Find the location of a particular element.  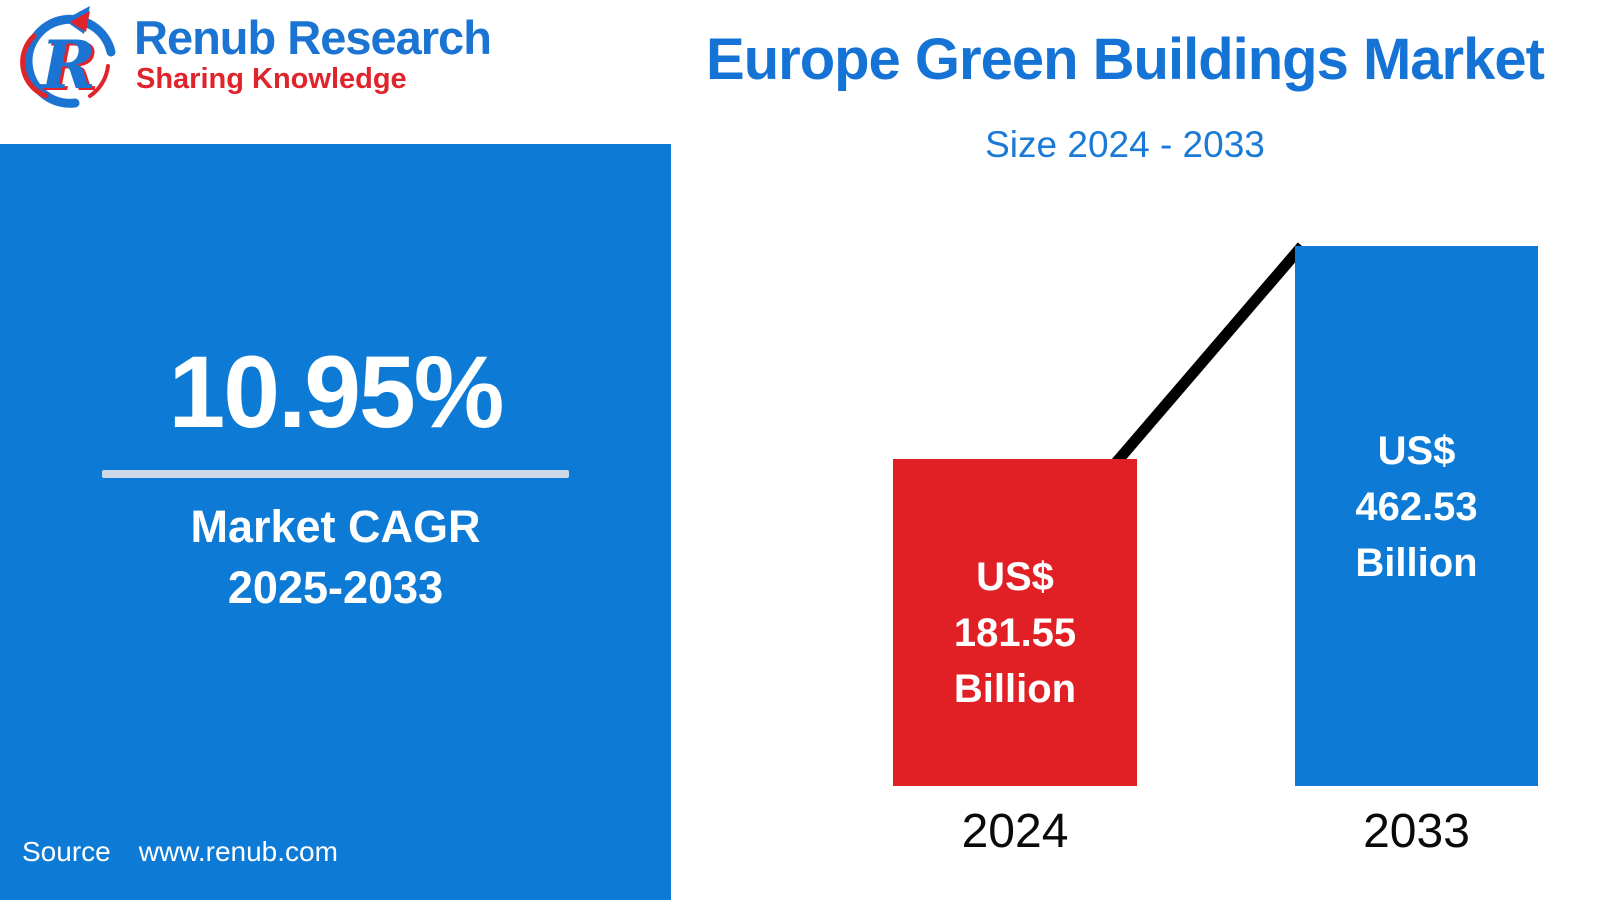

bar-2033-label-value: 462.53 is located at coordinates (1416, 507).